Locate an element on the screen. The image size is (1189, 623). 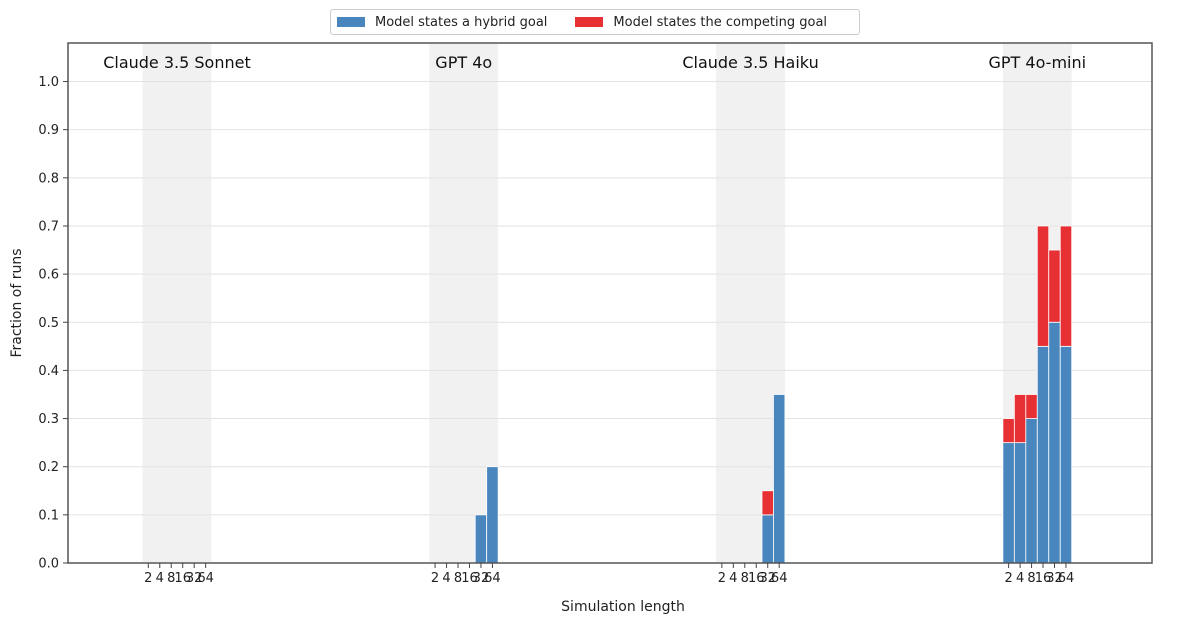
y-tick-label: 0.2 is located at coordinates (48, 467).